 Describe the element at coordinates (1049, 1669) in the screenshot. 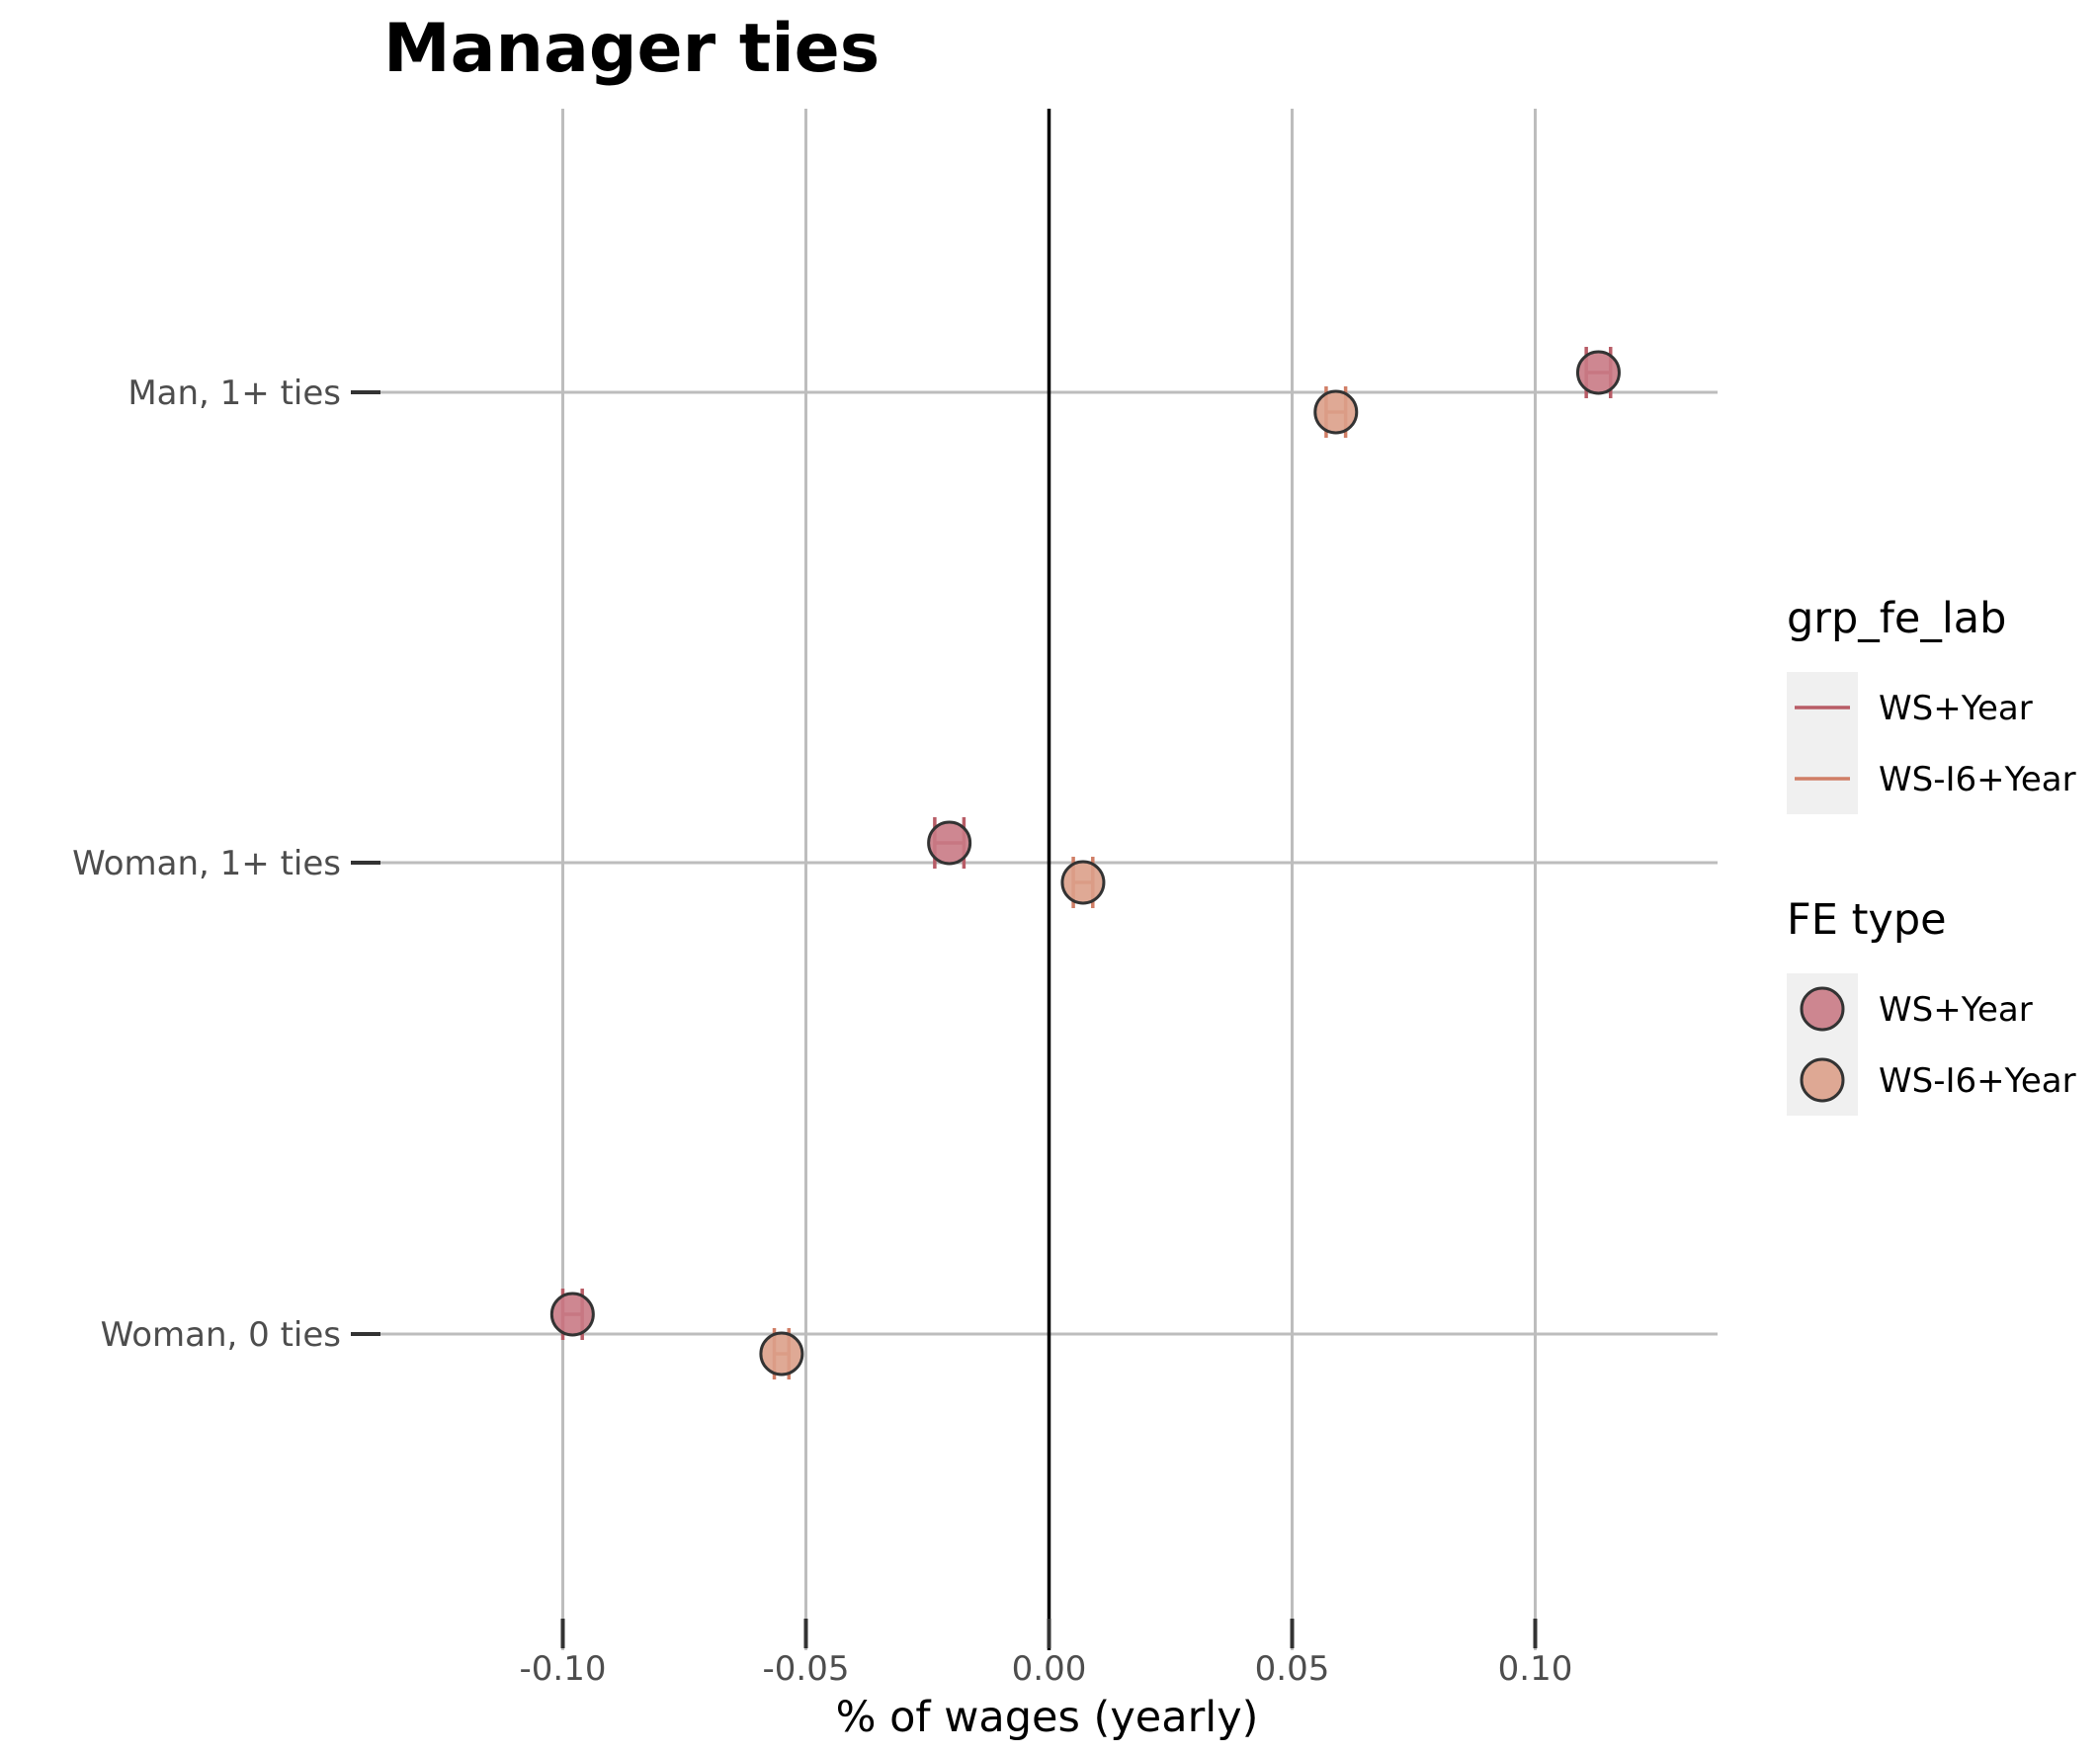

I see `x-tick-label: 0.00` at that location.